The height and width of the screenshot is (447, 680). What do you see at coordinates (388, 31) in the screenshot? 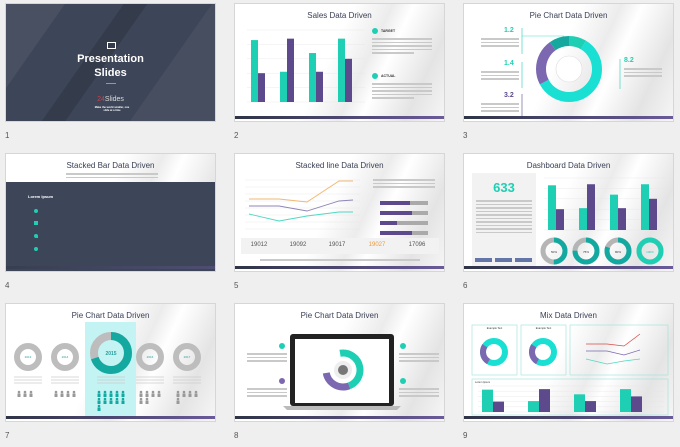
I see `target-label: TARGET` at bounding box center [388, 31].